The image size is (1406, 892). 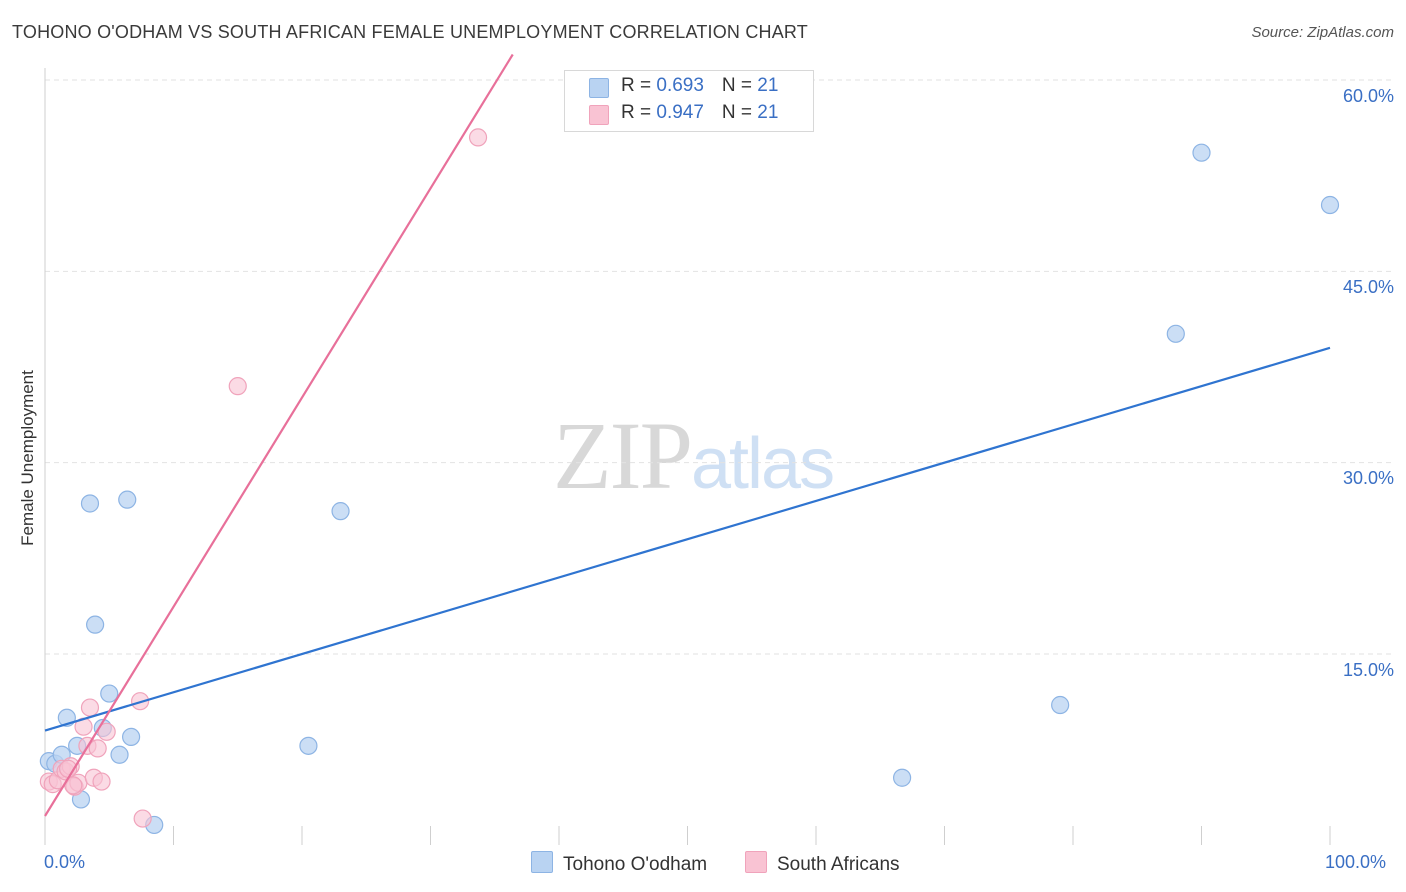 What do you see at coordinates (680, 85) in the screenshot?
I see `legend-r-value-1: 0.693` at bounding box center [680, 85].